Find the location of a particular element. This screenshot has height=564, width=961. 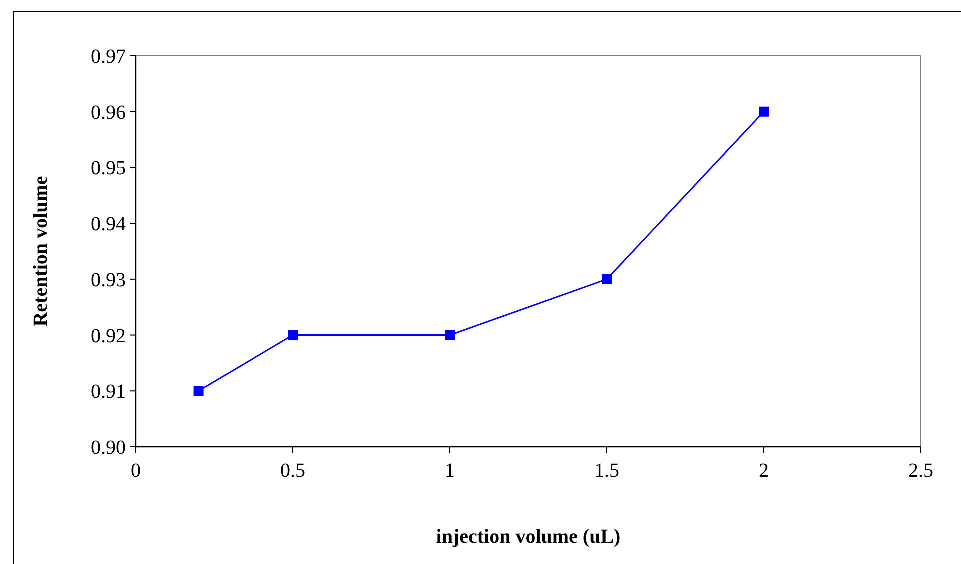

x-tick-label: 1 is located at coordinates (450, 471).